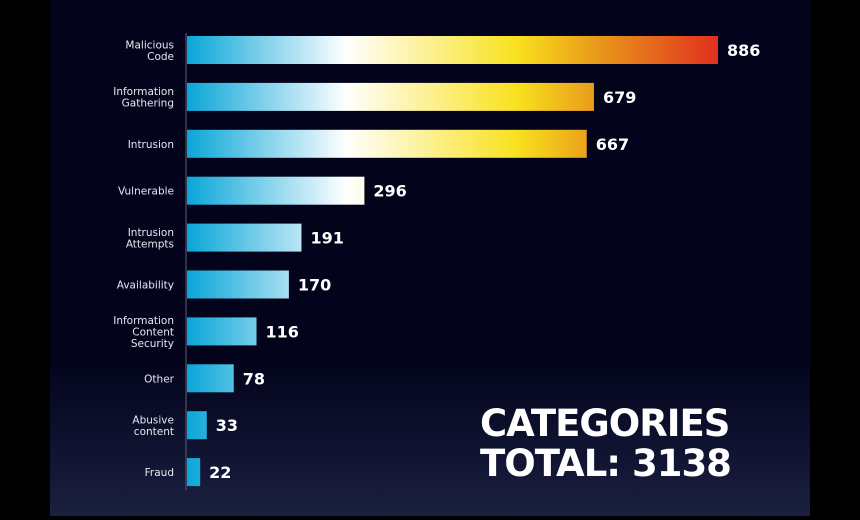 This screenshot has height=520, width=860. Describe the element at coordinates (227, 425) in the screenshot. I see `data-label: 33` at that location.